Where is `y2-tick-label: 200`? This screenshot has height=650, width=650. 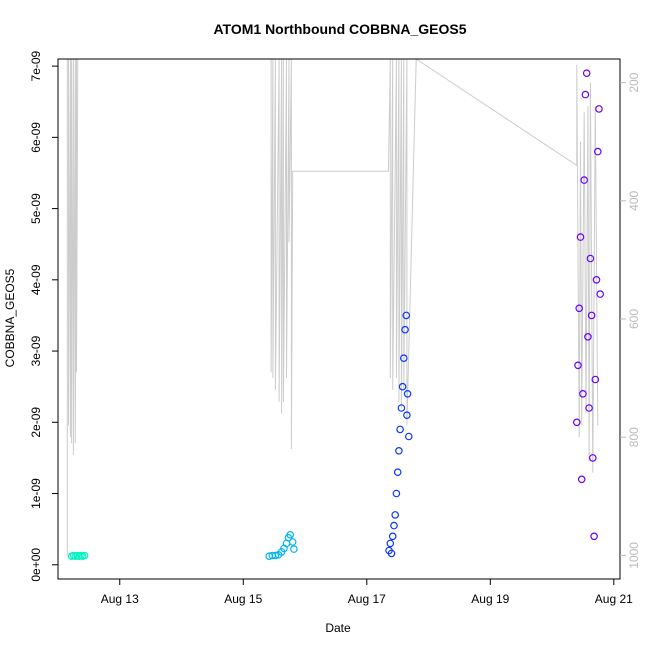 y2-tick-label: 200 is located at coordinates (634, 82).